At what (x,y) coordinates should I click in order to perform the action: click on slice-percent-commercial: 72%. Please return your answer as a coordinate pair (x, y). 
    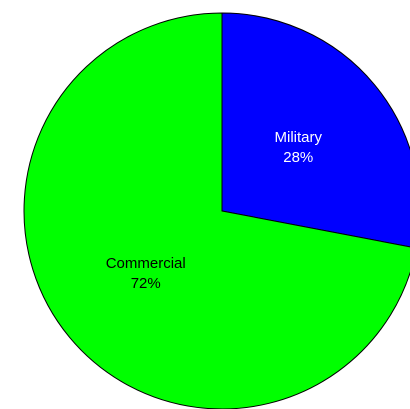
    Looking at the image, I should click on (146, 283).